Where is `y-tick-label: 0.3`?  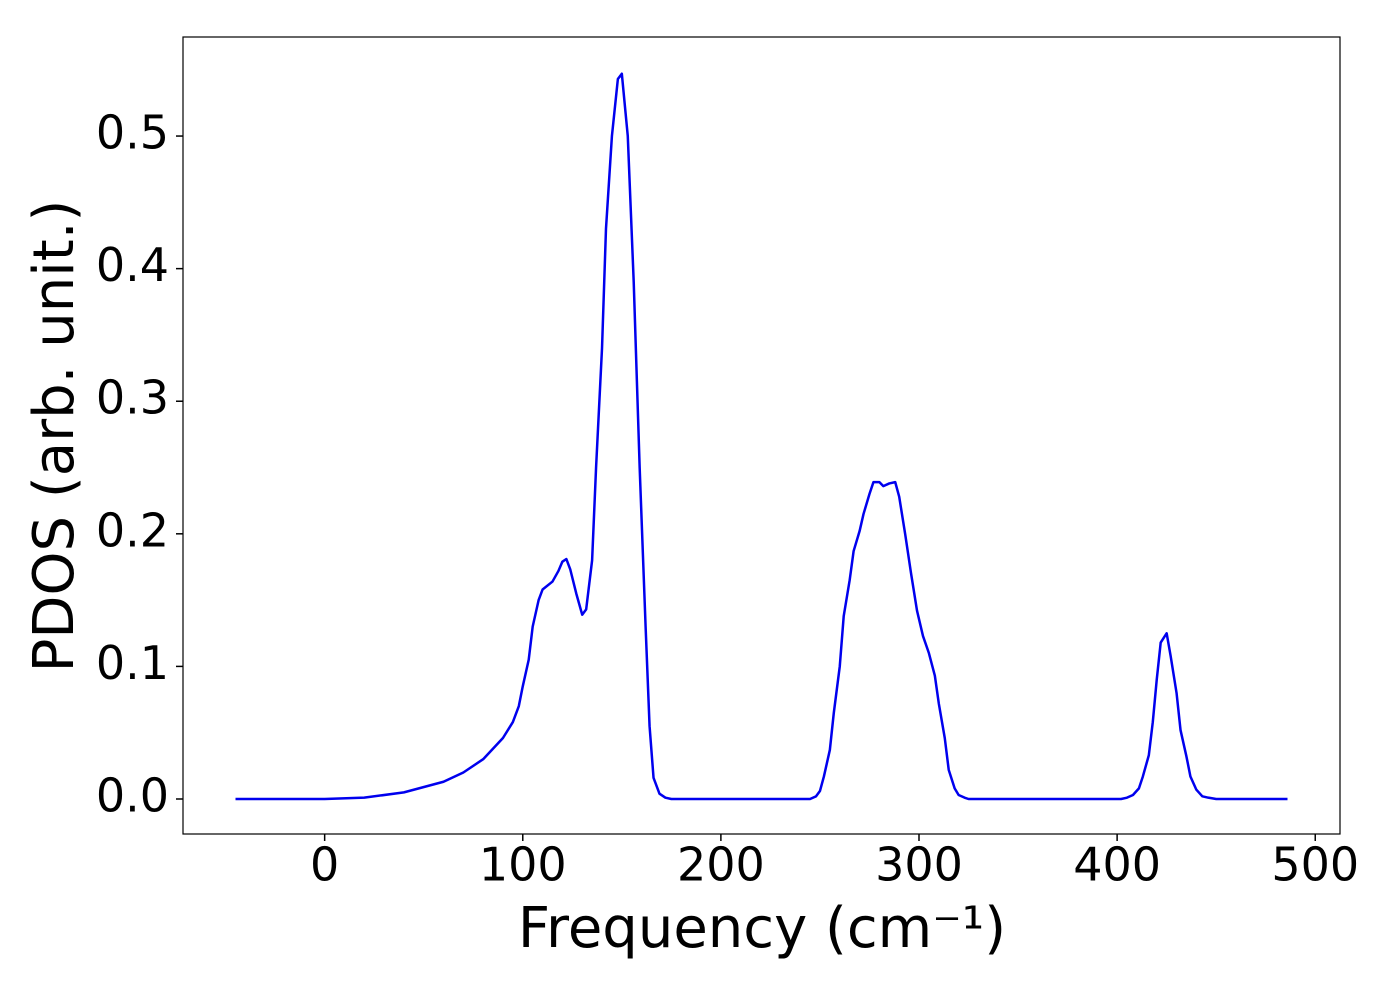
y-tick-label: 0.3 is located at coordinates (132, 398).